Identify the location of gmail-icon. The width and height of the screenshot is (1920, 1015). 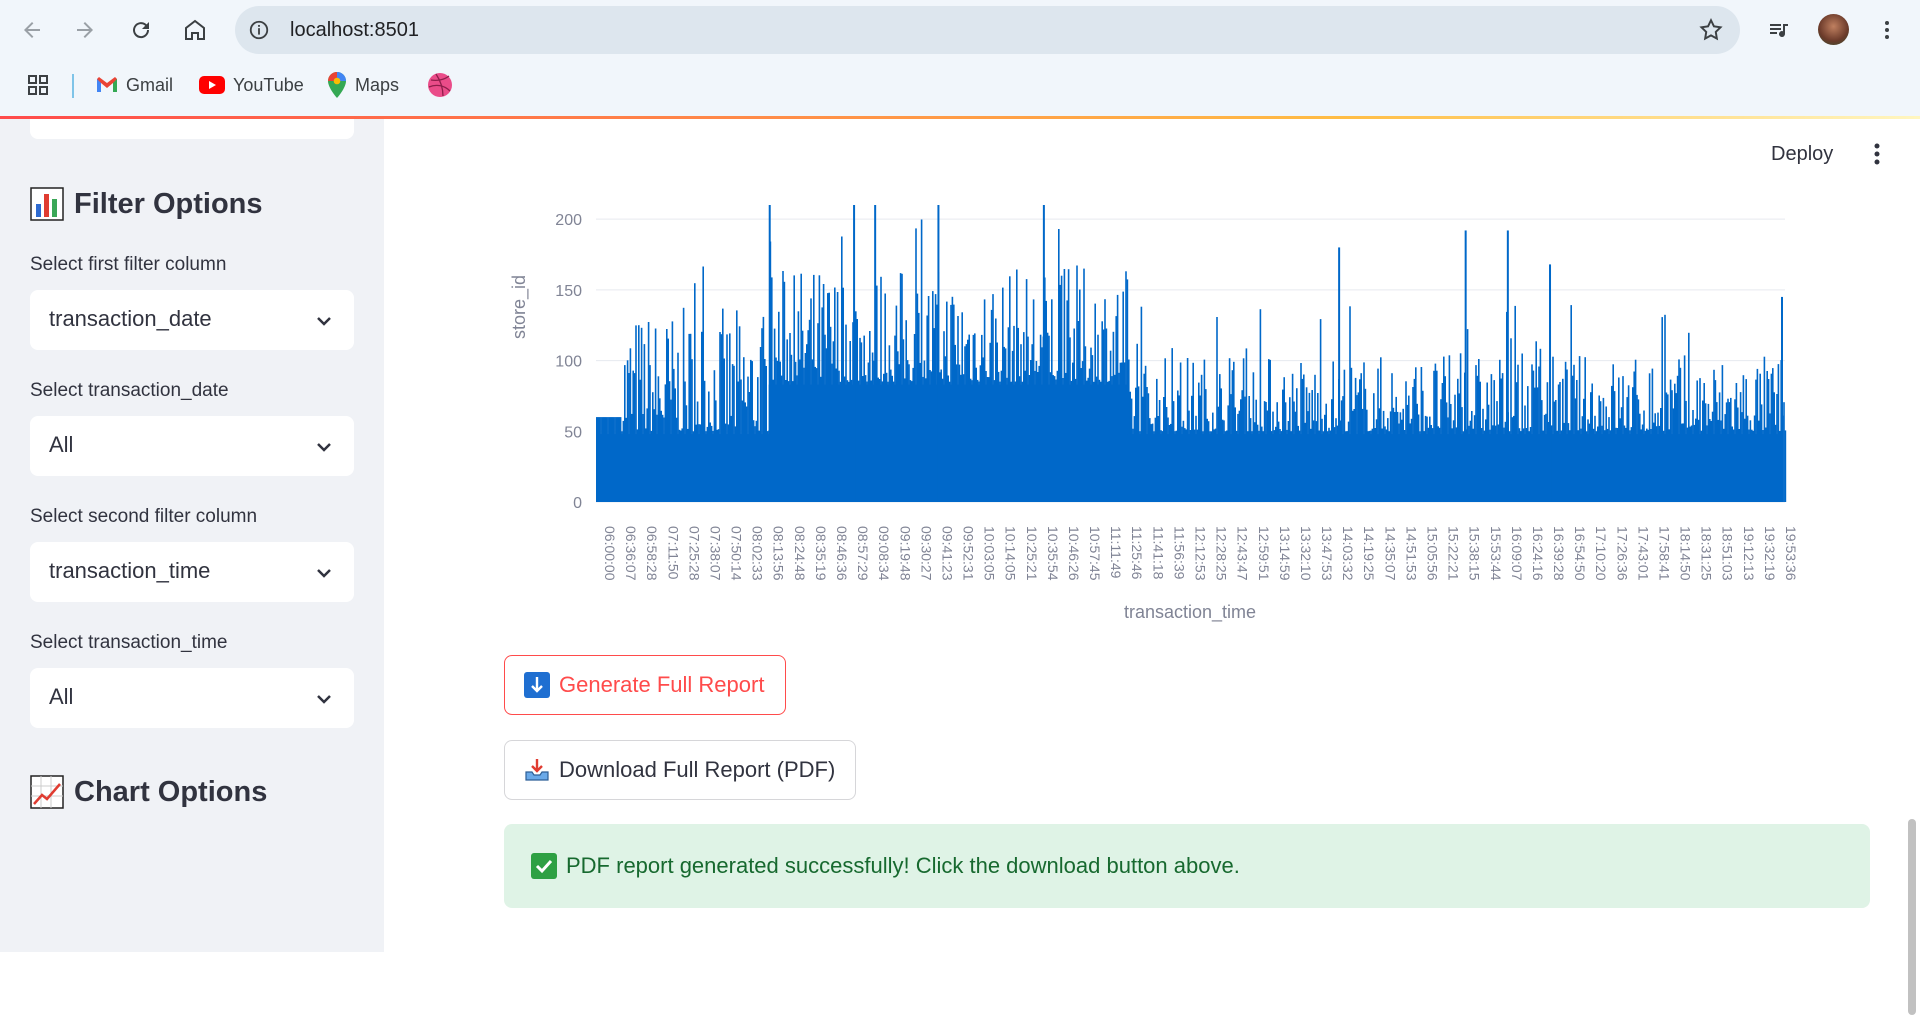
(107, 84).